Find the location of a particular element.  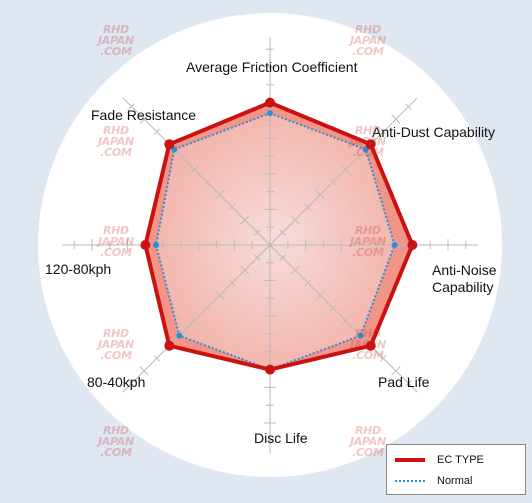

axis-label-fade-resistance: Fade Resistance is located at coordinates (144, 115).